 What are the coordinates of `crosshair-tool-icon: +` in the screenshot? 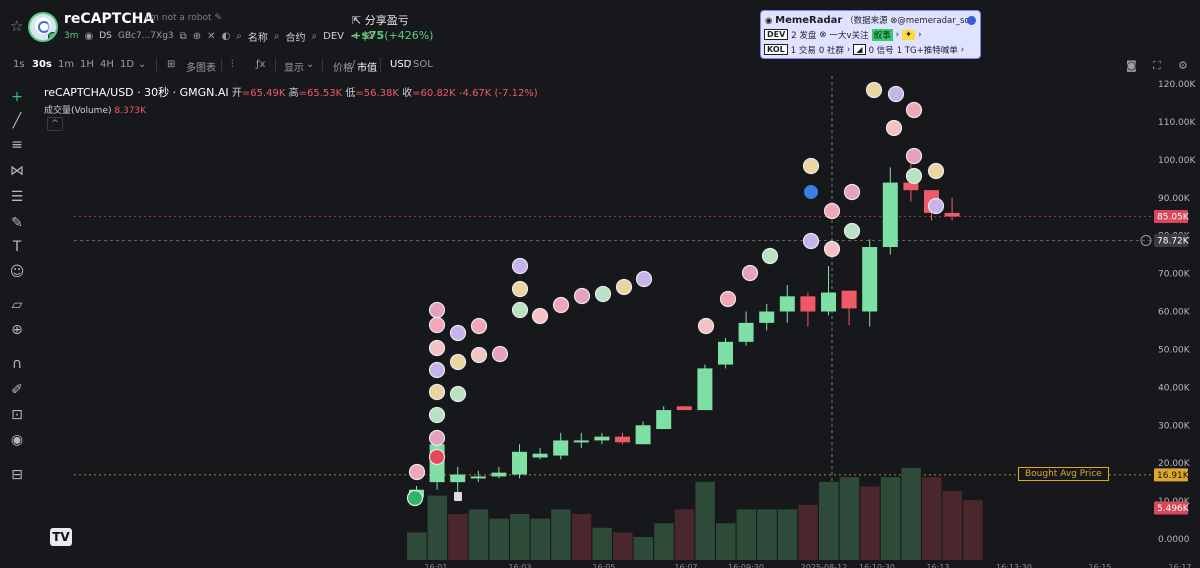 It's located at (17, 97).